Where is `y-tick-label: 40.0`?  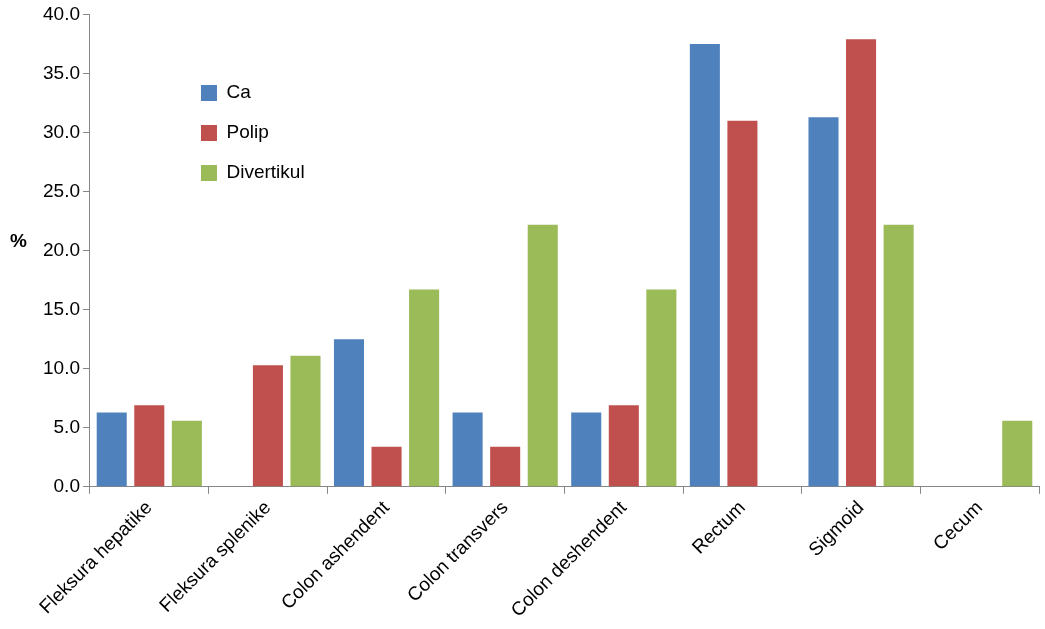
y-tick-label: 40.0 is located at coordinates (61, 13).